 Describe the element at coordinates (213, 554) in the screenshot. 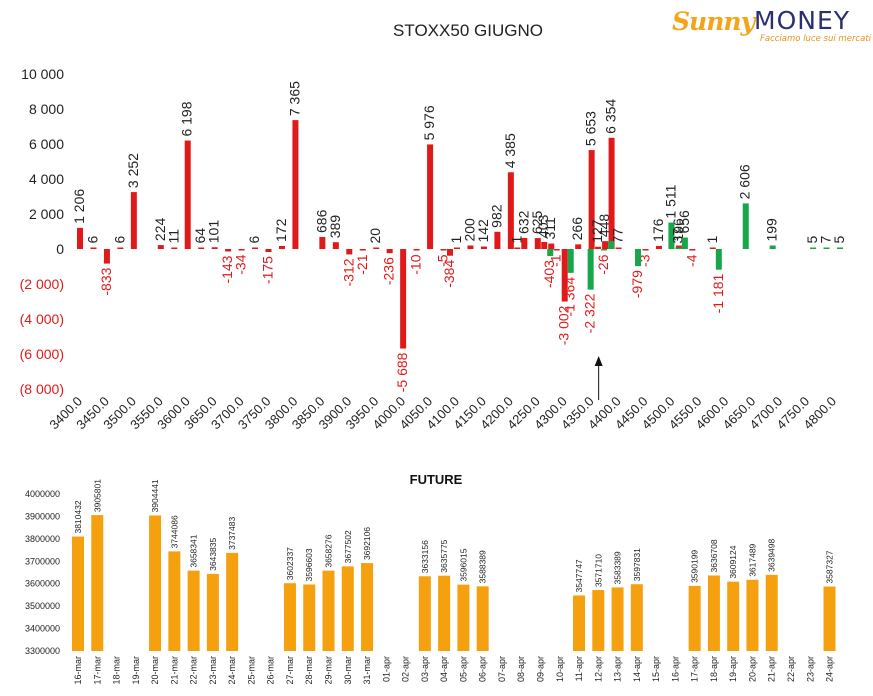

I see `future-data-label: 3643835` at that location.